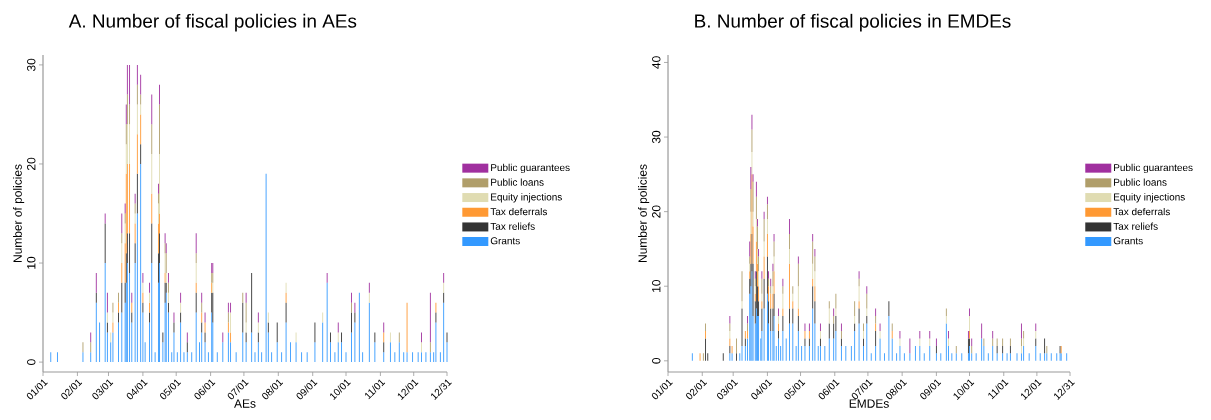 Image resolution: width=1211 pixels, height=420 pixels. I want to click on y-tick-label: 40, so click(656, 62).